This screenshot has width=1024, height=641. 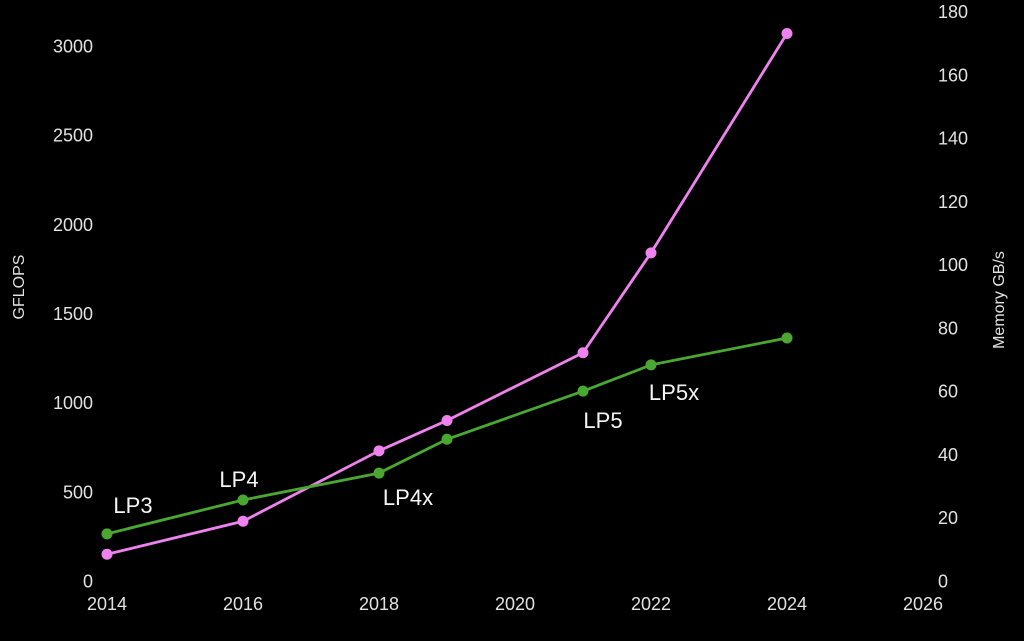 I want to click on x-tick-label: 2018, so click(x=379, y=604).